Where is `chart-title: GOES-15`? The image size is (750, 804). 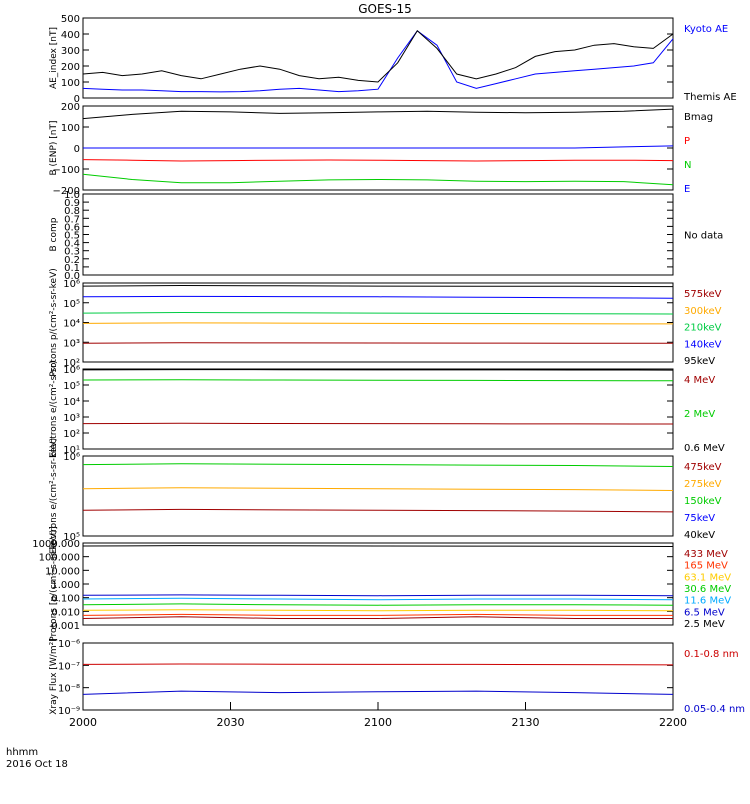
chart-title: GOES-15 is located at coordinates (385, 9).